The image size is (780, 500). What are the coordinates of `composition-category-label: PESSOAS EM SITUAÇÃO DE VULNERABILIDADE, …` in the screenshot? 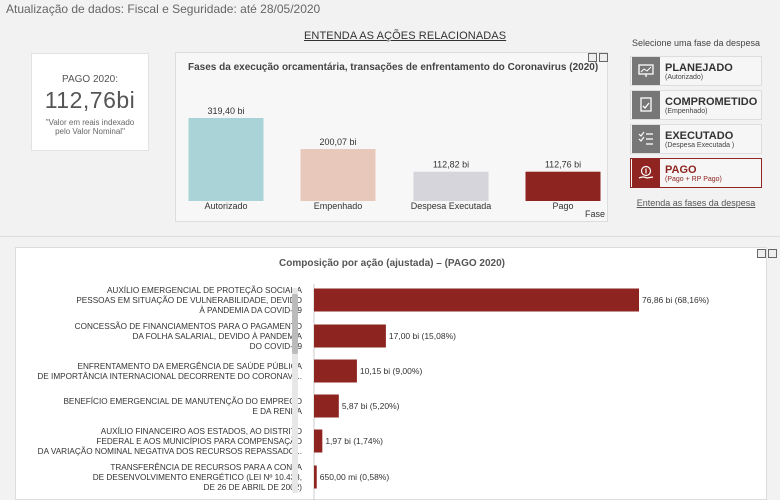 It's located at (189, 300).